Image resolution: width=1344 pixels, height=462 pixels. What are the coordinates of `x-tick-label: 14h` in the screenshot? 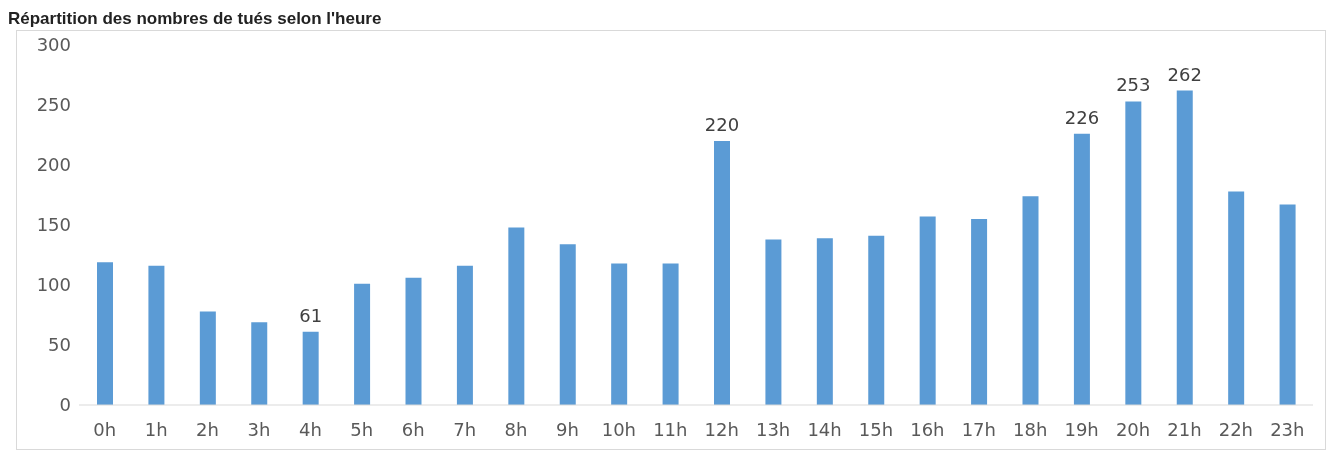 It's located at (824, 429).